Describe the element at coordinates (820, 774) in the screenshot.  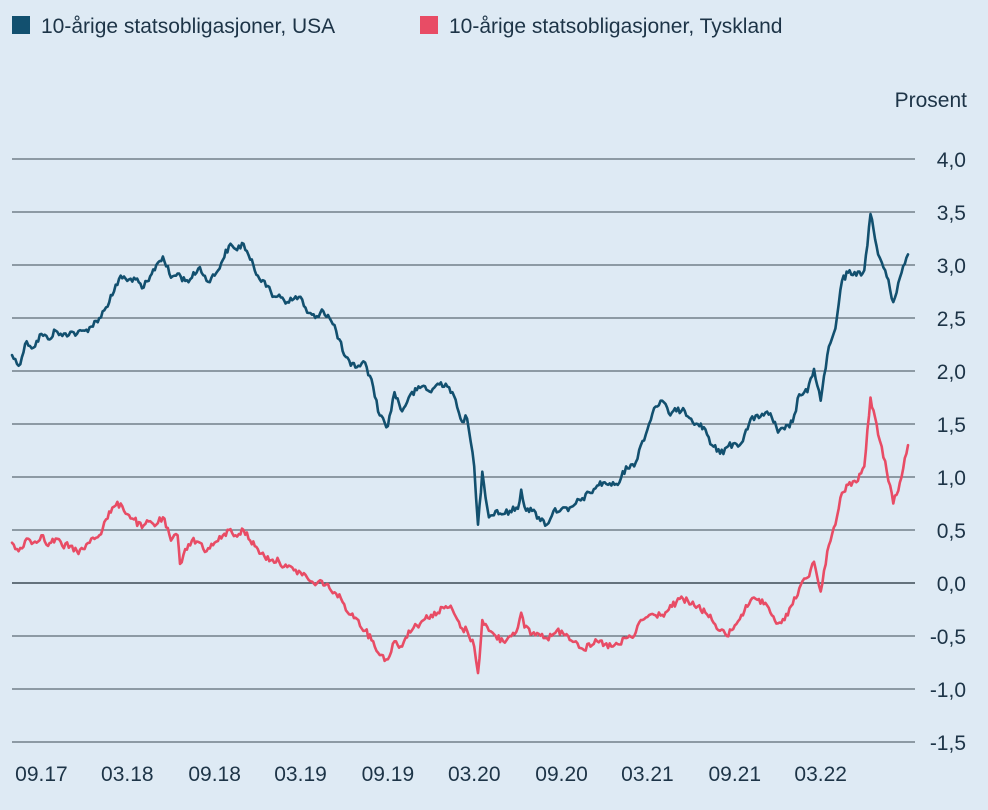
I see `x-tick-label: 03.22` at that location.